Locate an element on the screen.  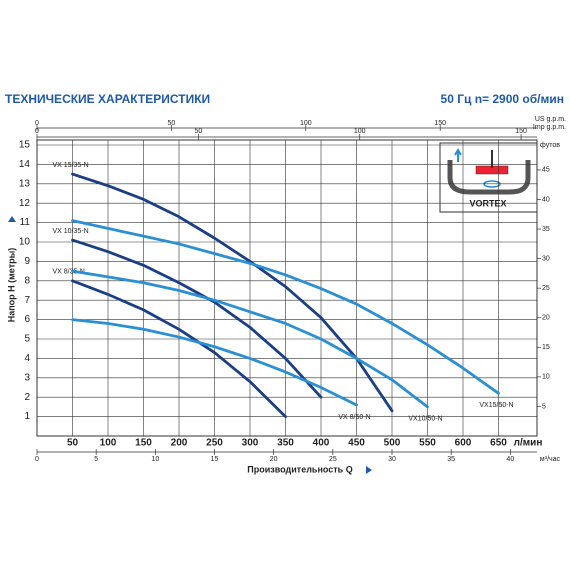
x-tick-label: 450 is located at coordinates (356, 443).